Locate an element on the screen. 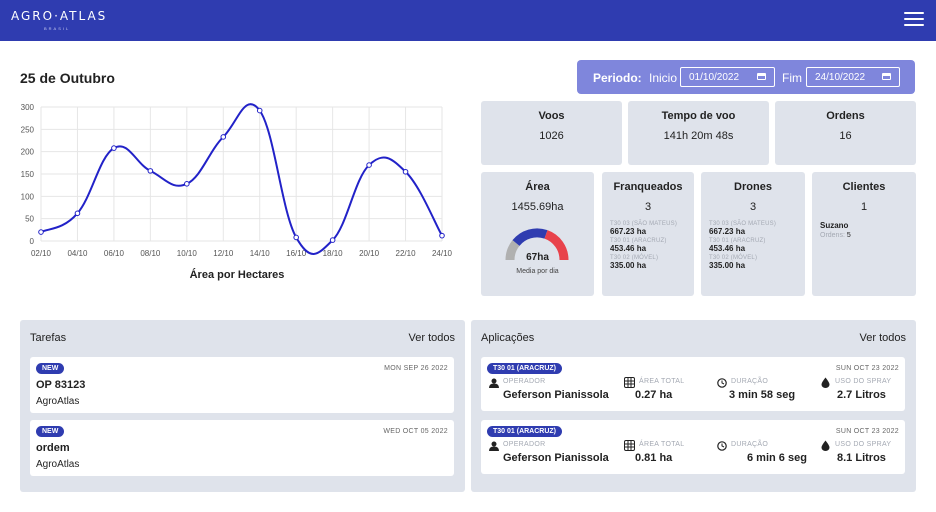 The height and width of the screenshot is (512, 936). y-tick-label: 200 is located at coordinates (28, 152).